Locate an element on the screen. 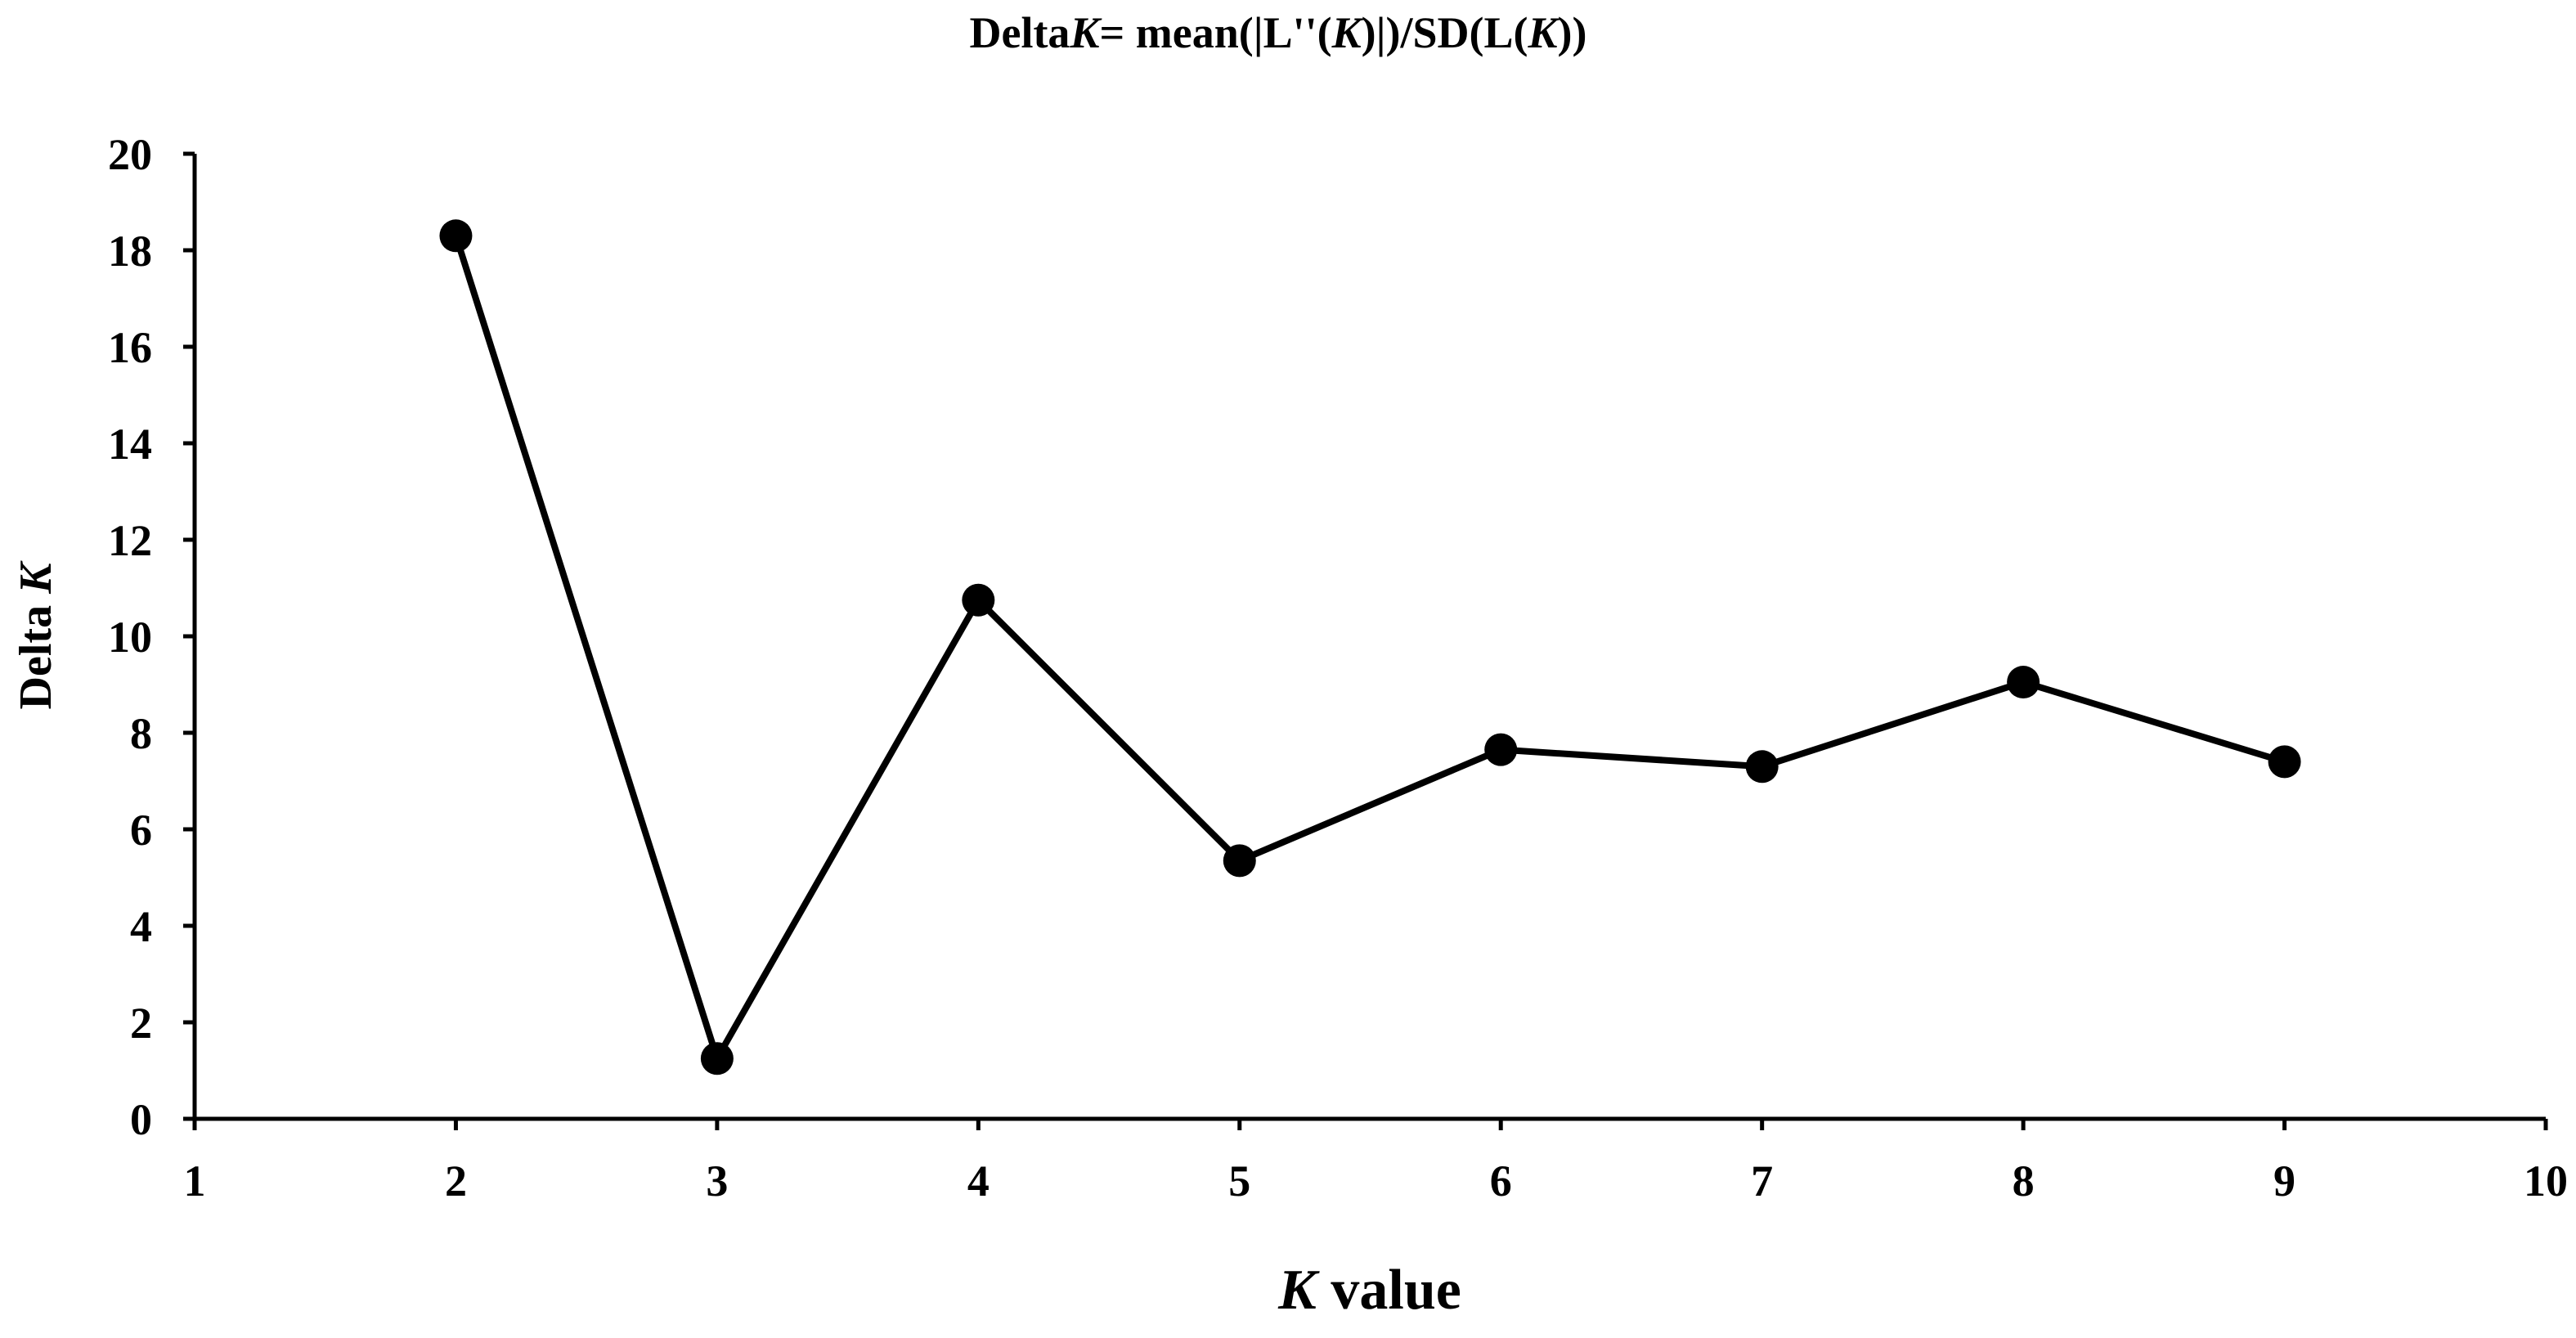  x-tick-label: 3 is located at coordinates (717, 1181).